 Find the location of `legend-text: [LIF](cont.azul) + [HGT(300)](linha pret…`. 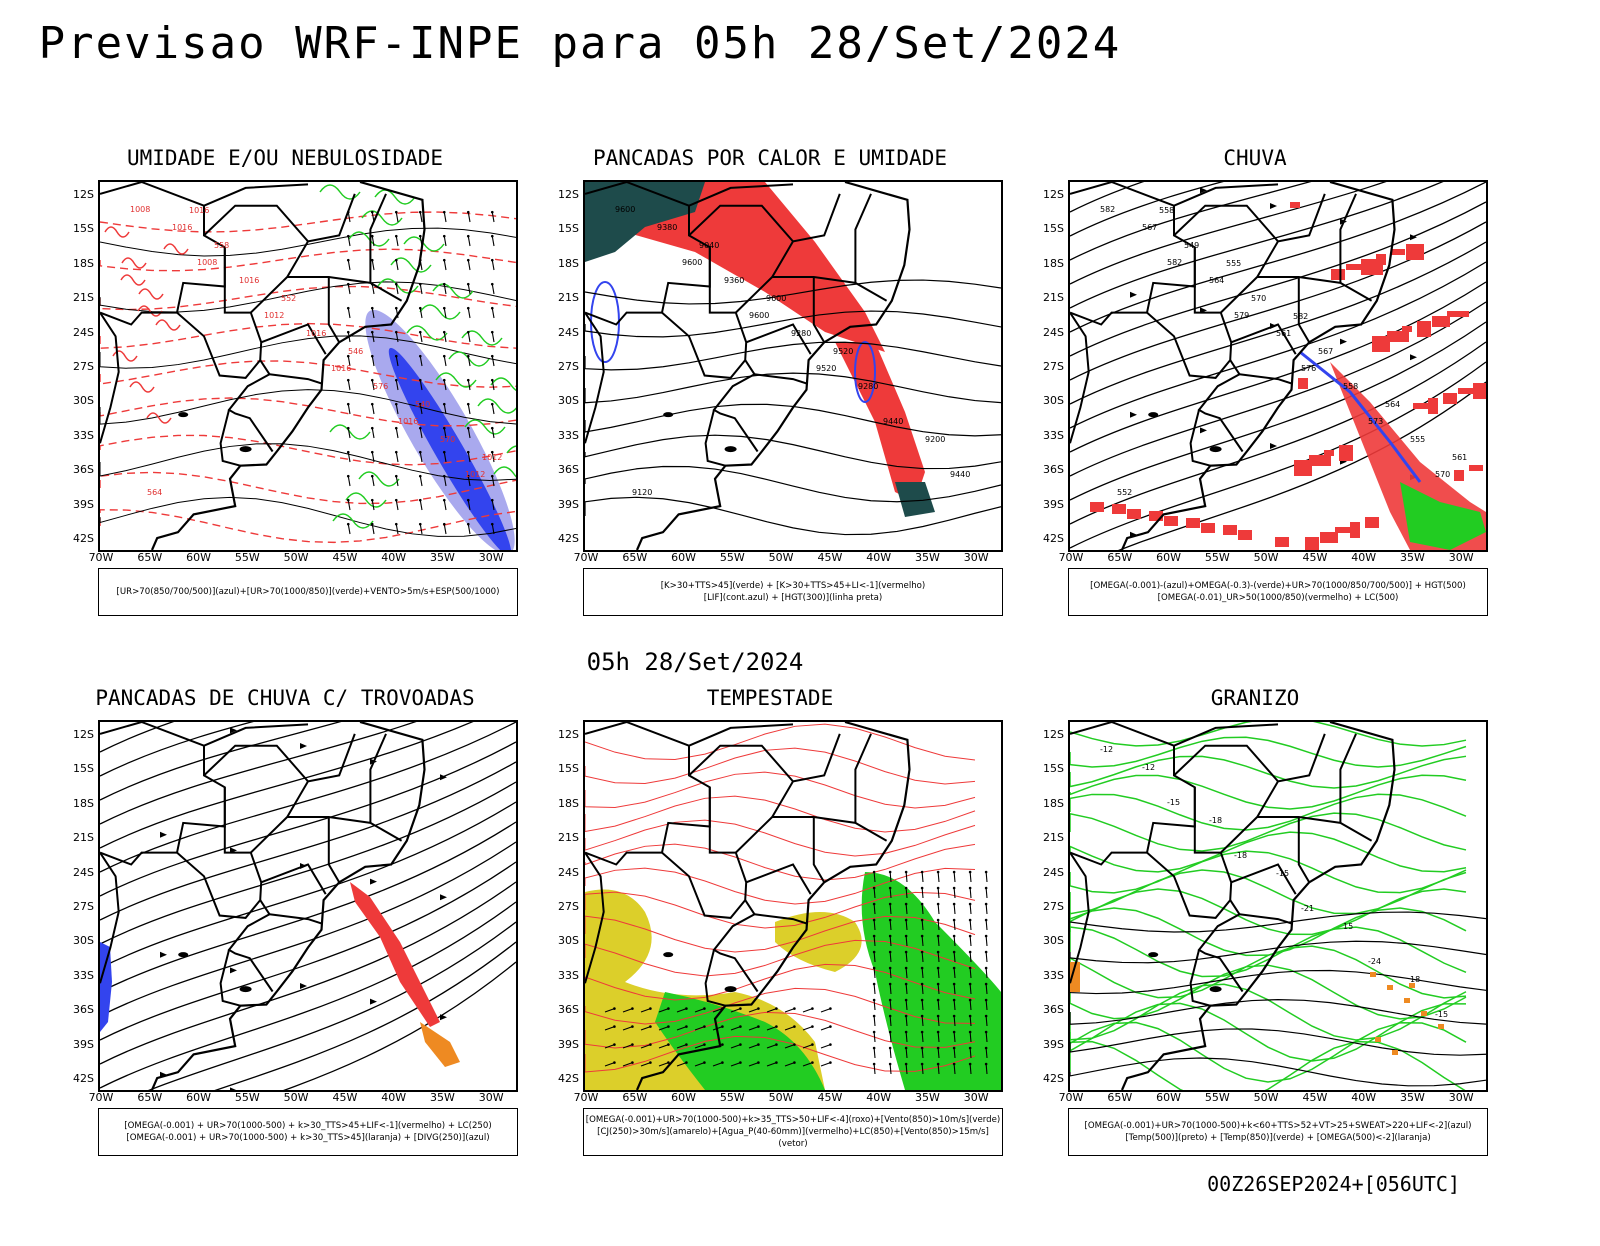

legend-text: [LIF](cont.azul) + [HGT(300)](linha pret… is located at coordinates (793, 598).